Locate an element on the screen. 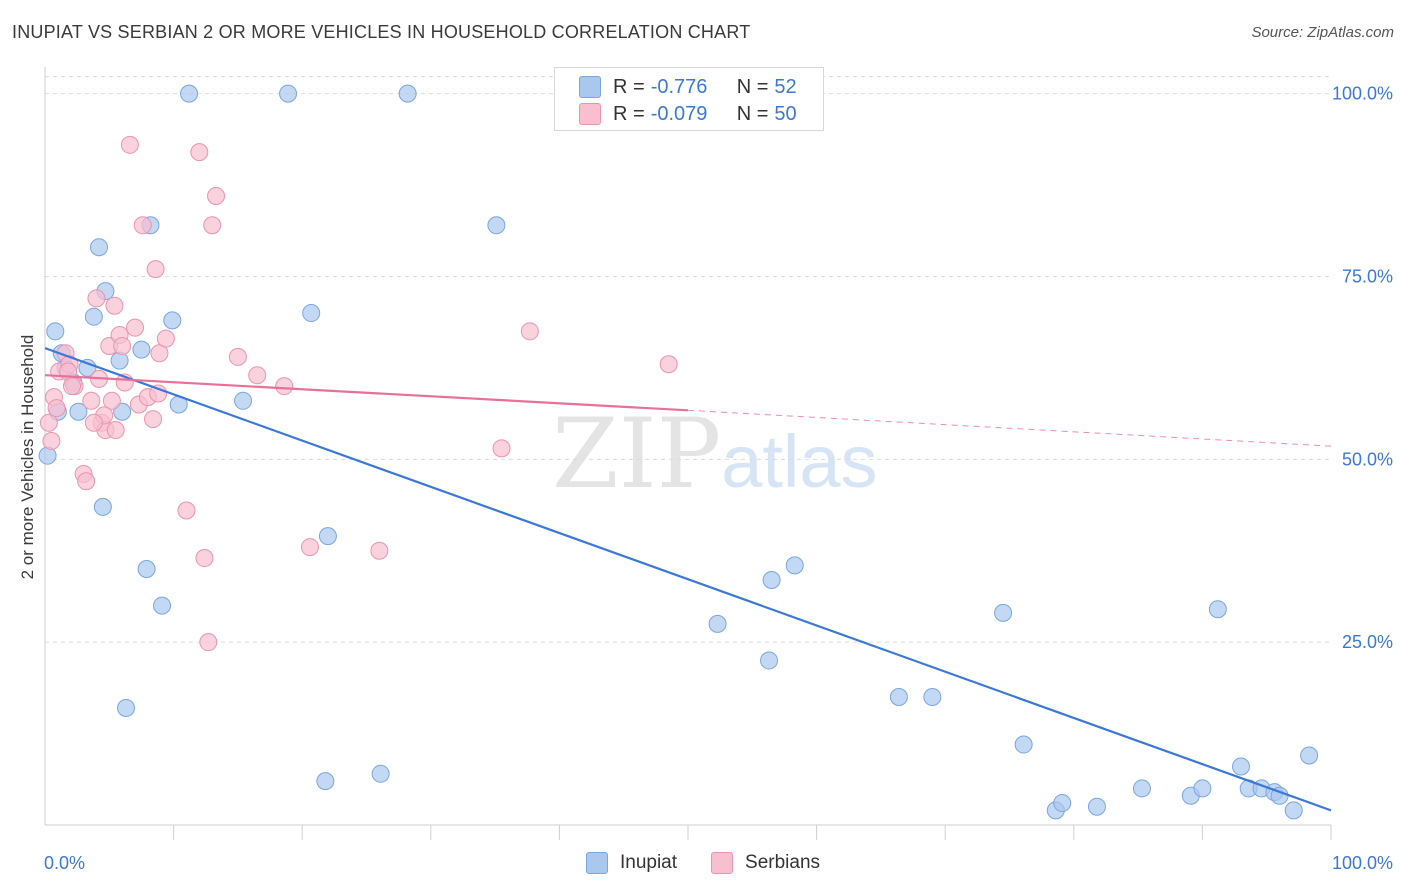  trend-line-extension-serbians is located at coordinates (1009, 428).